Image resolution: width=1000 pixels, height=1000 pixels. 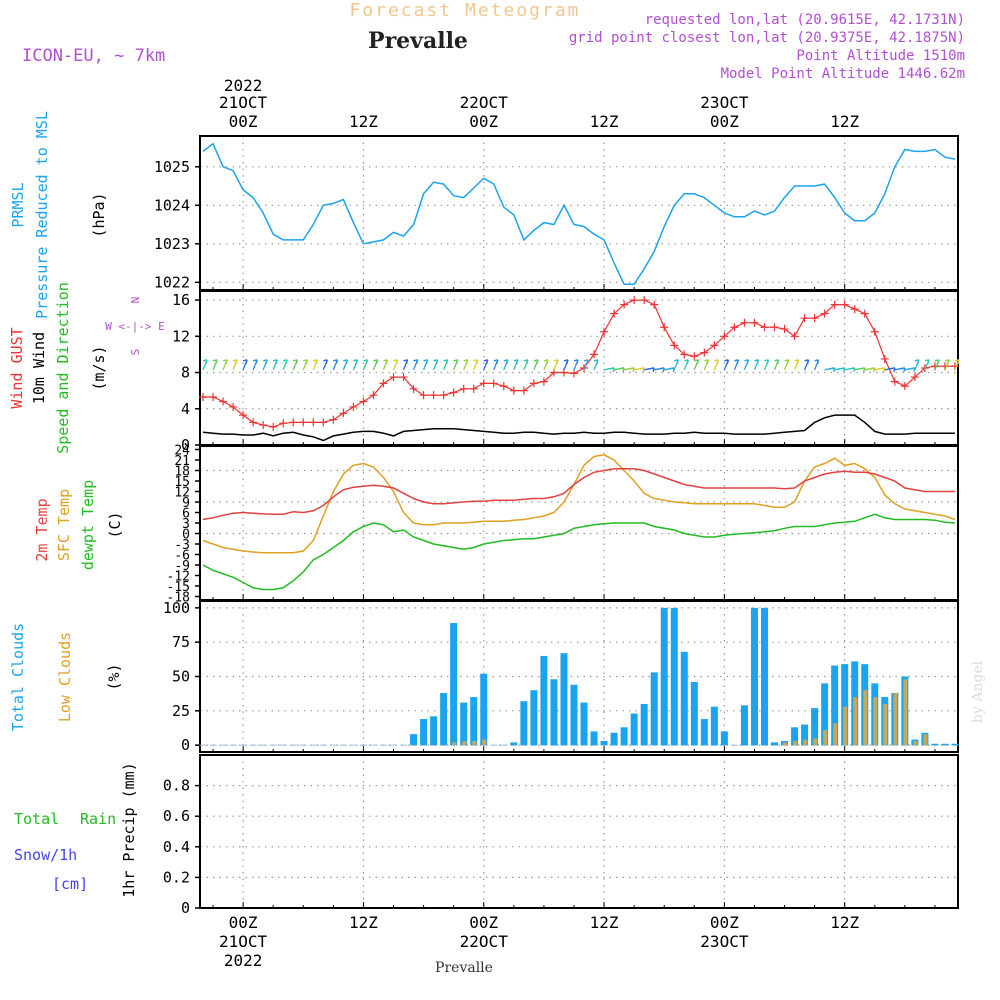 What do you see at coordinates (172, 282) in the screenshot?
I see `y-tick-label: 1022` at bounding box center [172, 282].